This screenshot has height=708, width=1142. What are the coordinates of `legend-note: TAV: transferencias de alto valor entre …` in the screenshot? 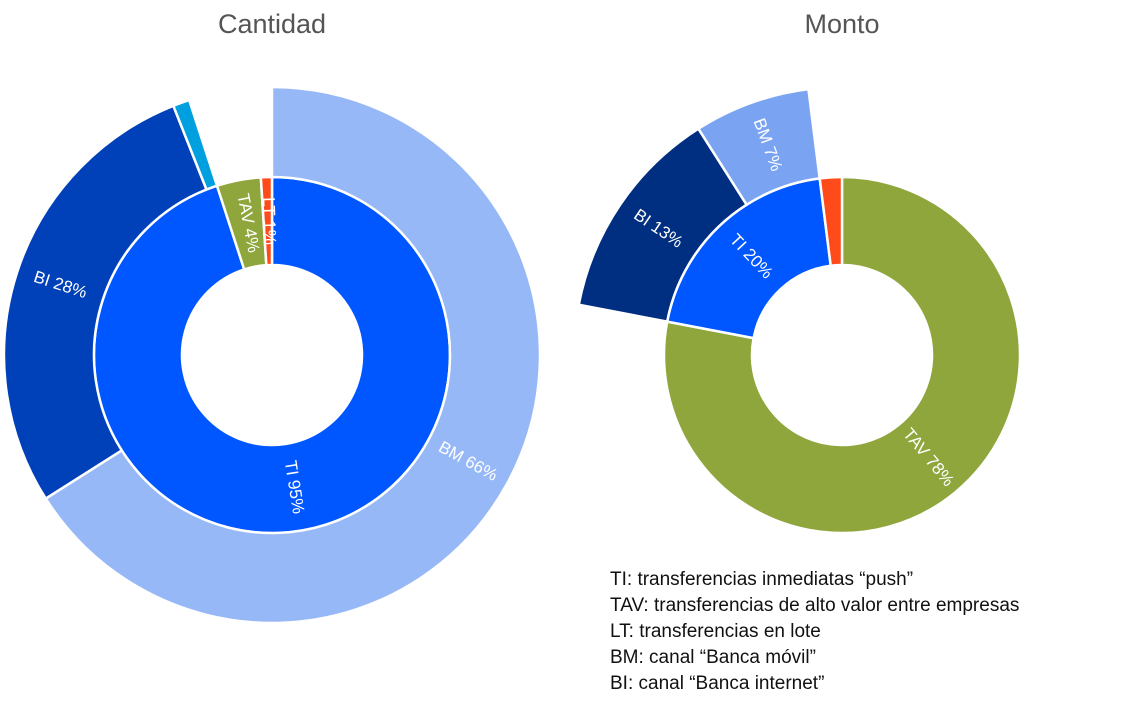 It's located at (814, 605).